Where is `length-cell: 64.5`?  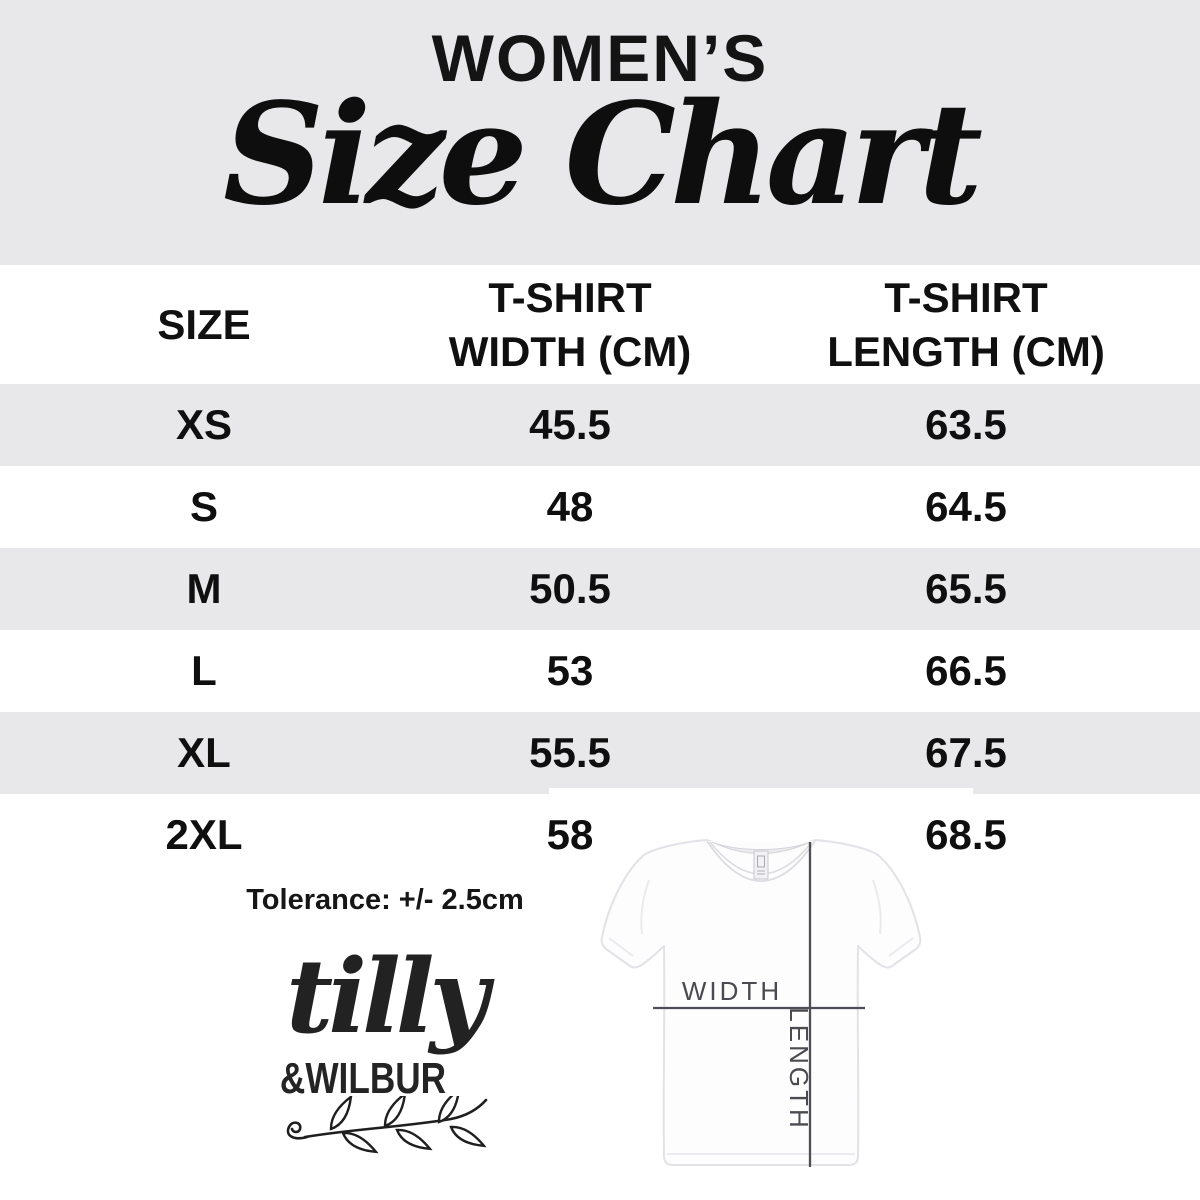 length-cell: 64.5 is located at coordinates (966, 506).